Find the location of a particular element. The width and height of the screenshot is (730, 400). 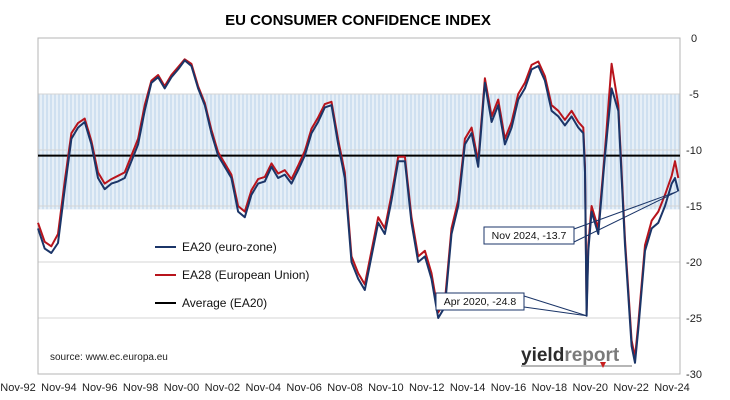

y-tick-label: -25 is located at coordinates (694, 319).